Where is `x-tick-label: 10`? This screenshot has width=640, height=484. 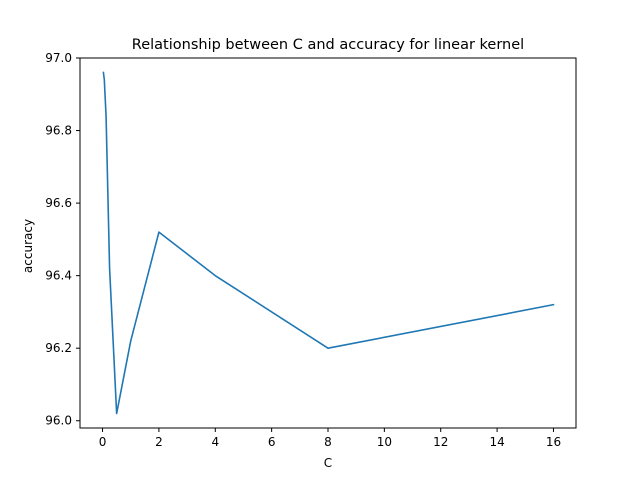
x-tick-label: 10 is located at coordinates (384, 442).